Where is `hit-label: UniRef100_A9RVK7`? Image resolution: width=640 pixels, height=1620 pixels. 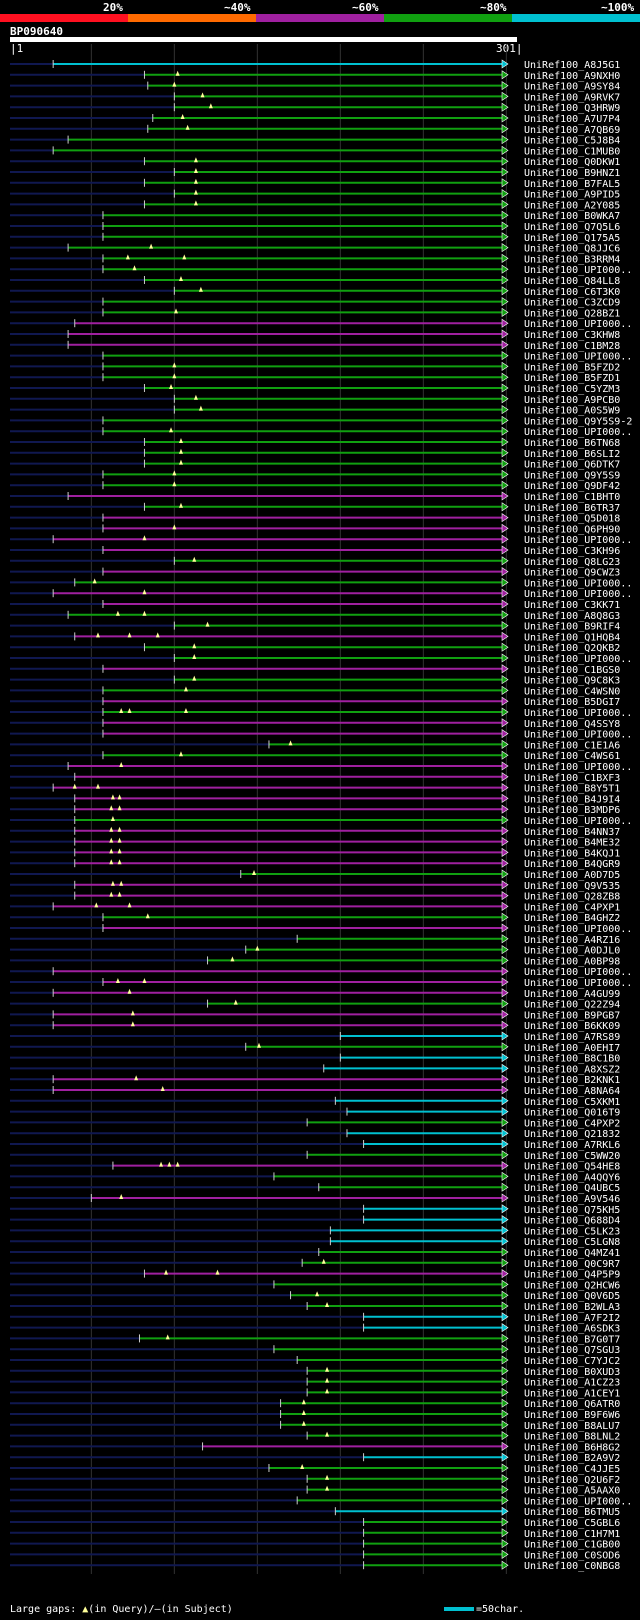 hit-label: UniRef100_A9RVK7 is located at coordinates (572, 97).